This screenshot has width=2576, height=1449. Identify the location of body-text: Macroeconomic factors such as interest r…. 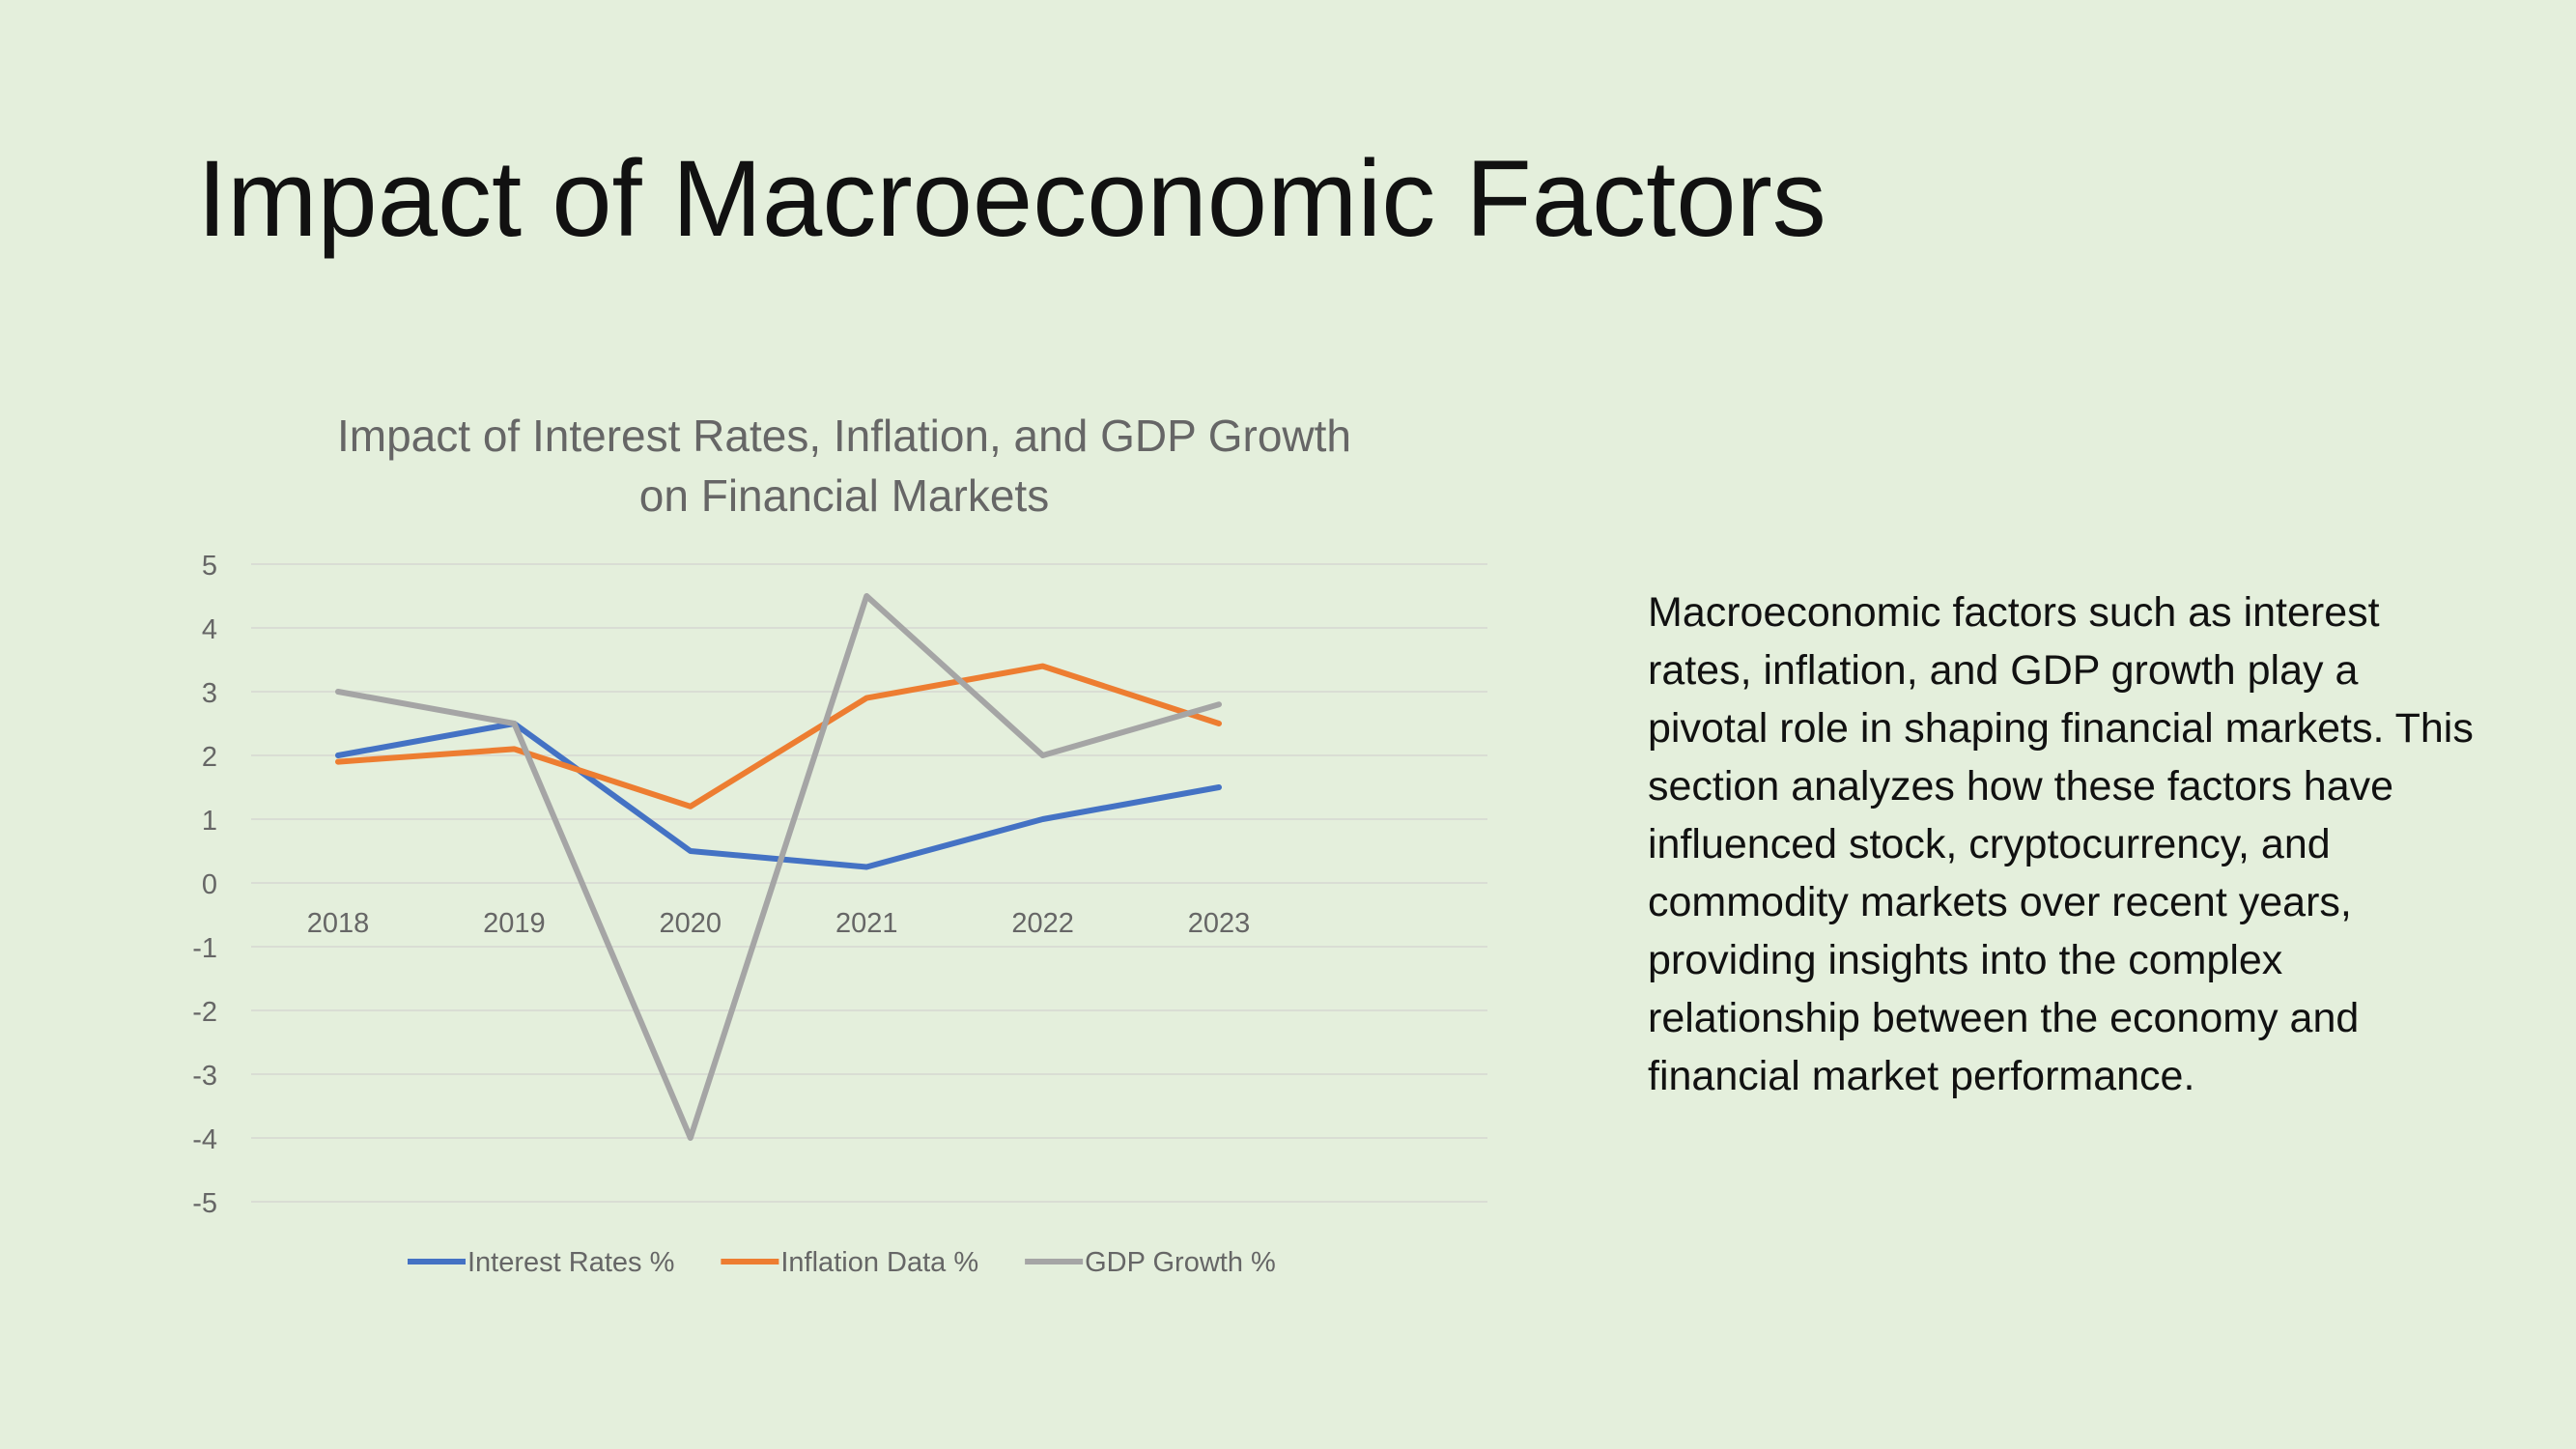
(2061, 844).